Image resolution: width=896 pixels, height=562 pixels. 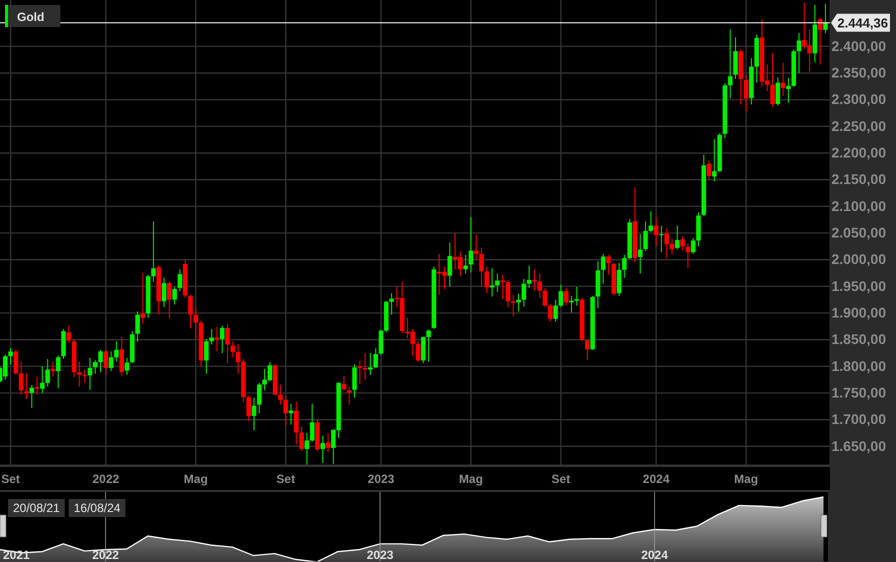 I want to click on annotation: 16/08/24, so click(x=97, y=508).